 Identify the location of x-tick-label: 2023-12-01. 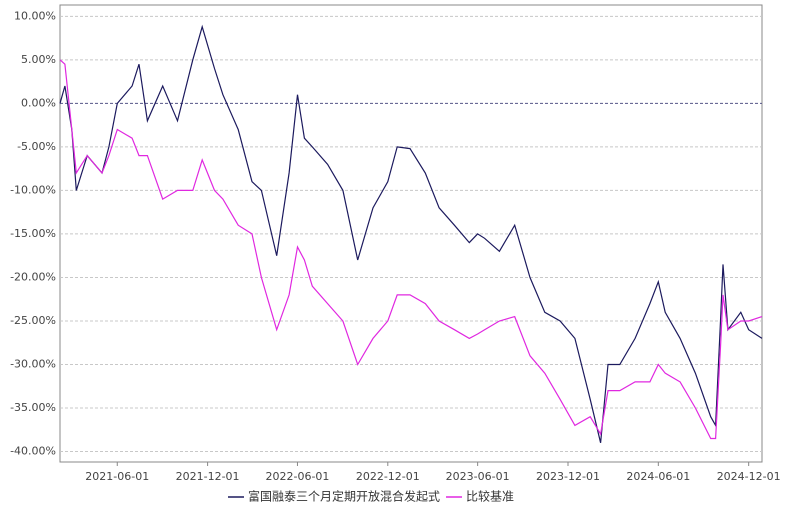
(568, 476).